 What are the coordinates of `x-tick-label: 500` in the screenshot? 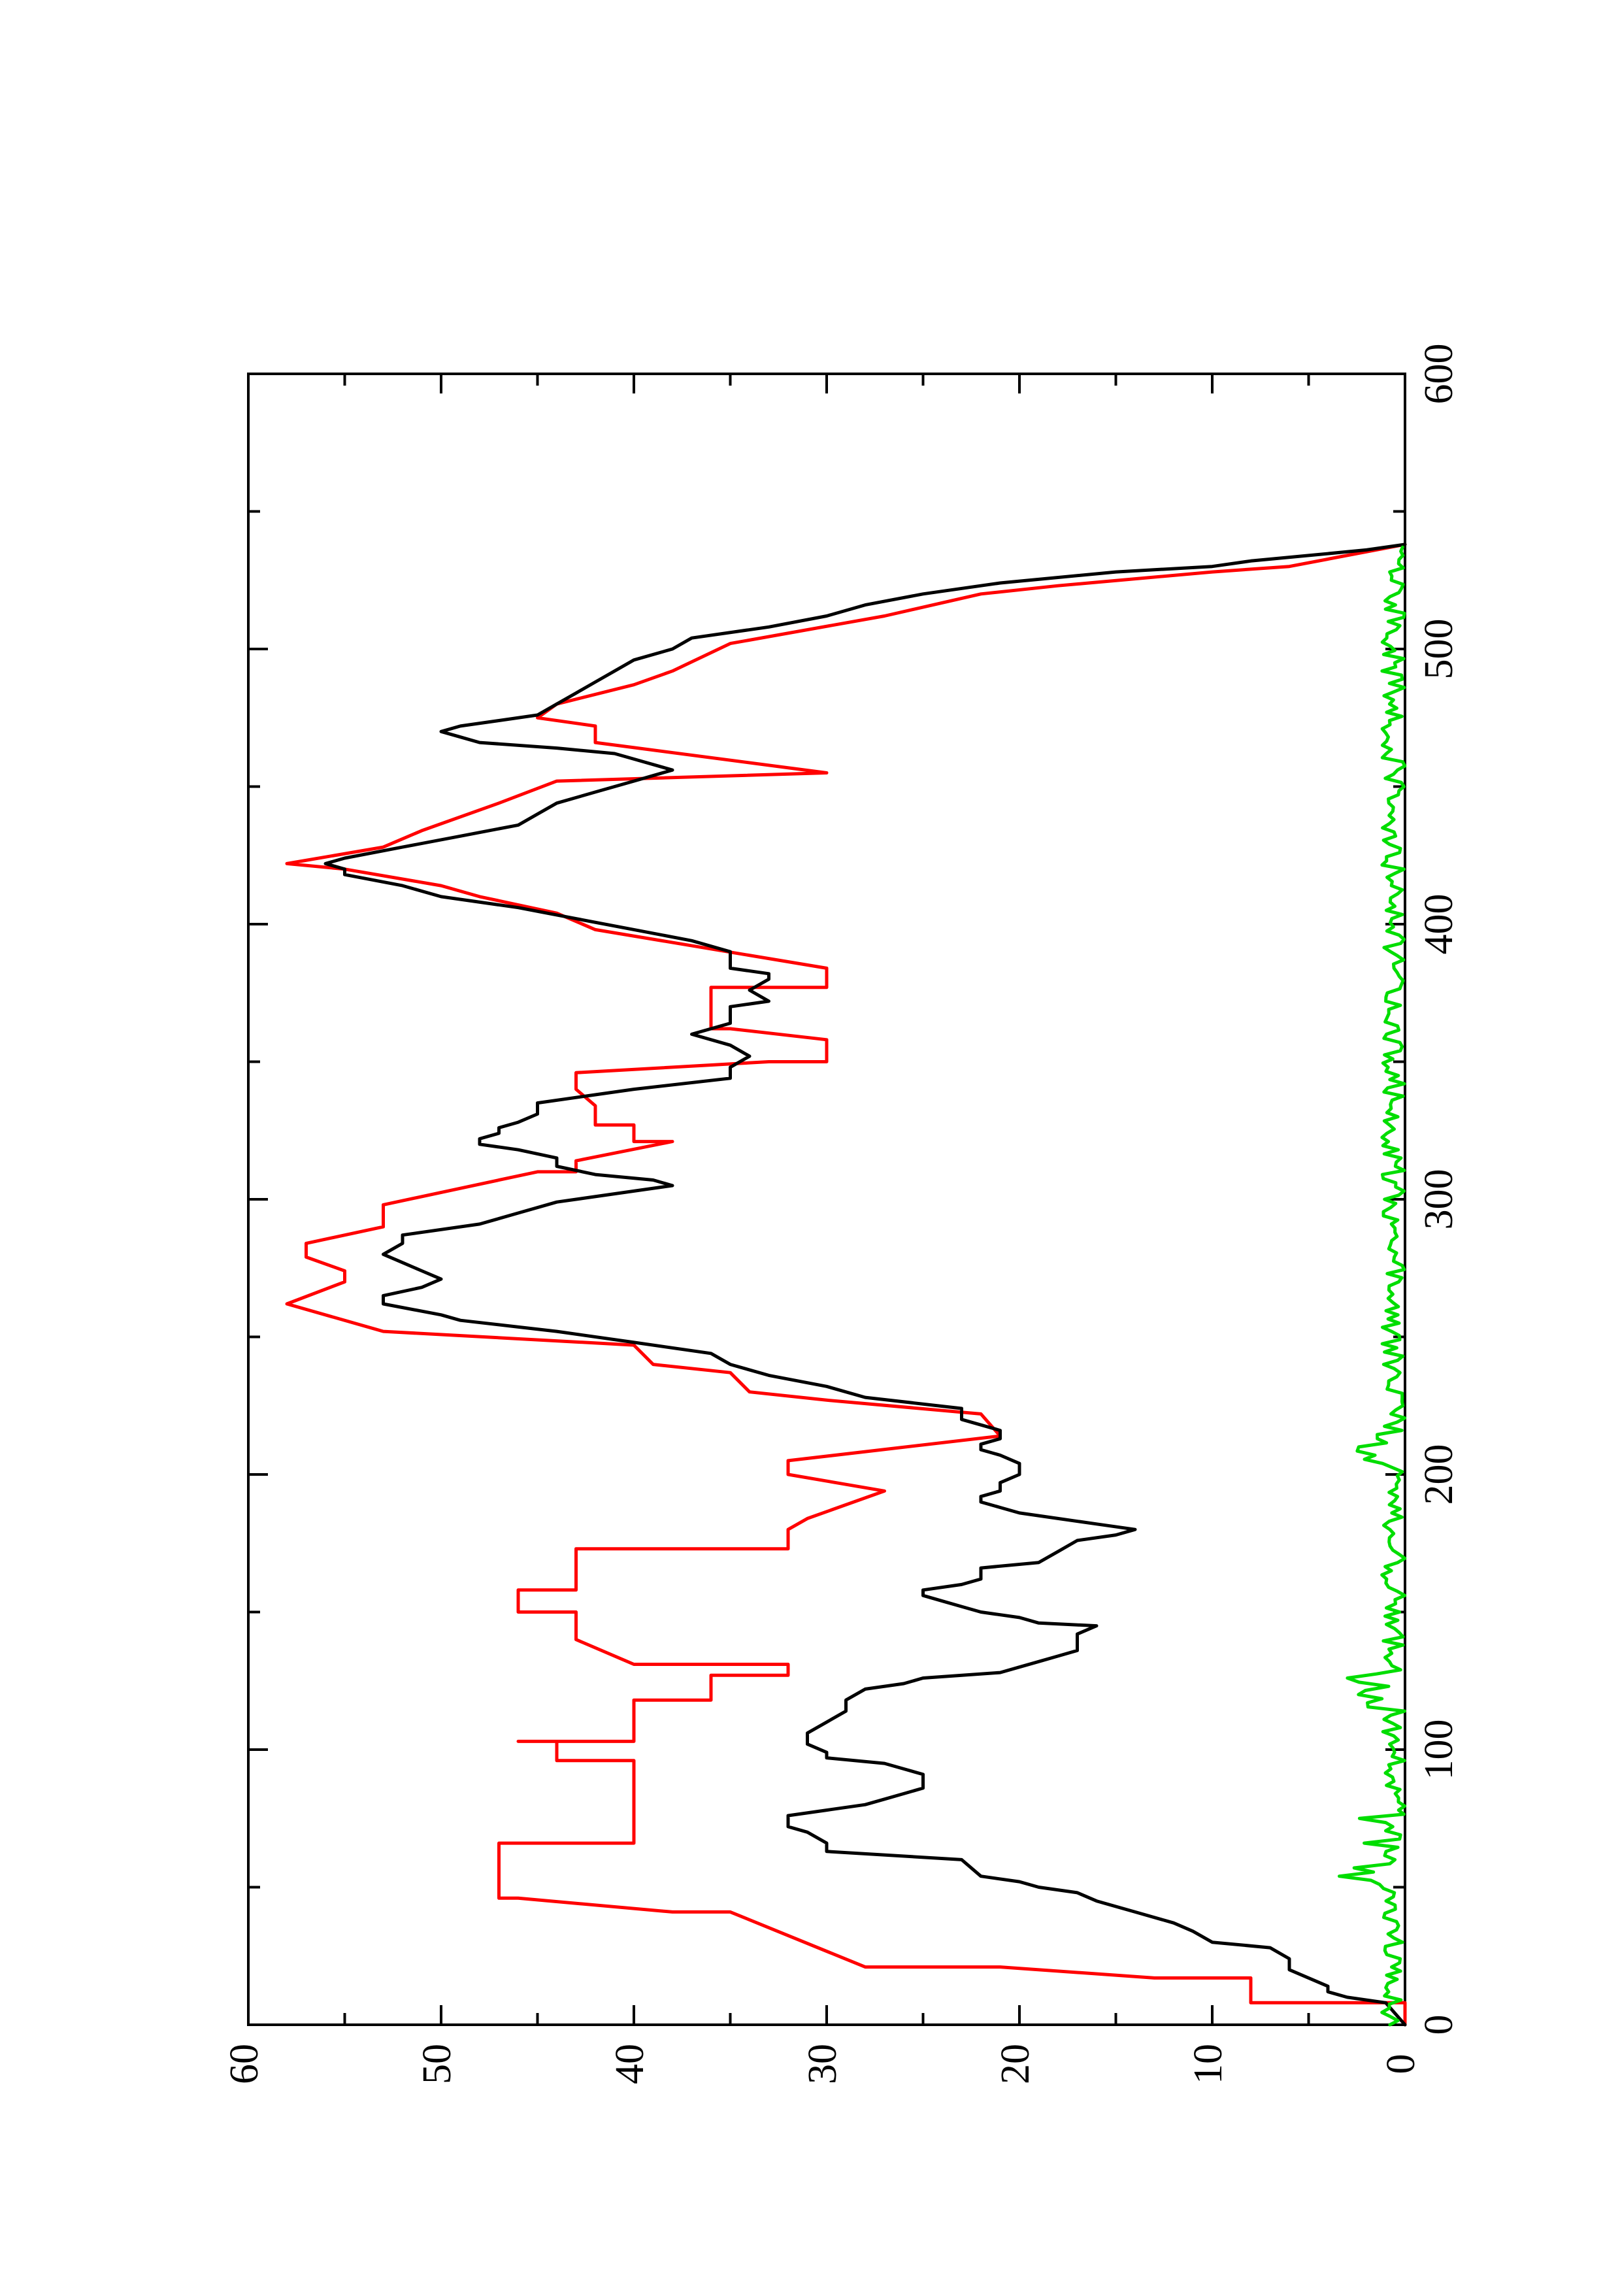 It's located at (1439, 649).